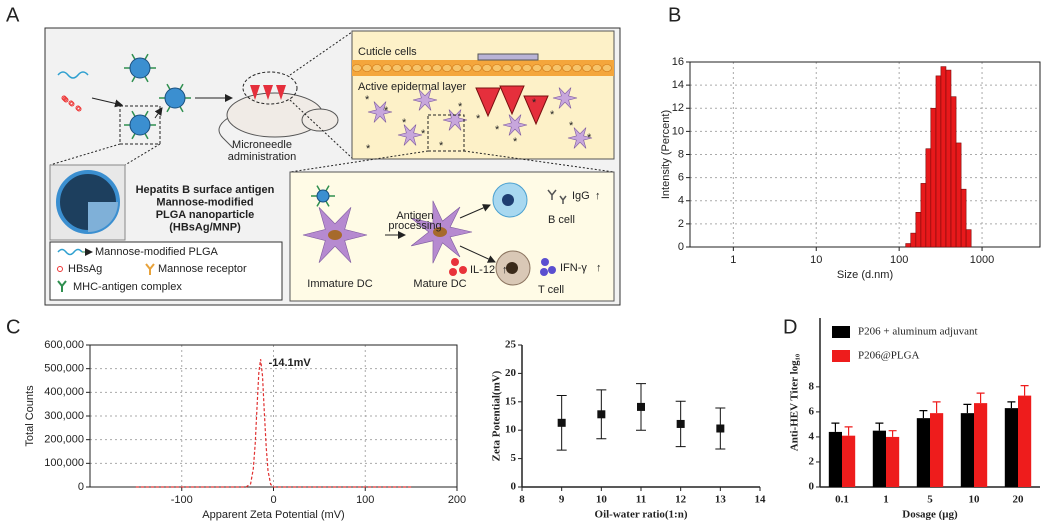 This screenshot has width=1052, height=523. I want to click on x-axis-label: Size (d.nm), so click(865, 275).